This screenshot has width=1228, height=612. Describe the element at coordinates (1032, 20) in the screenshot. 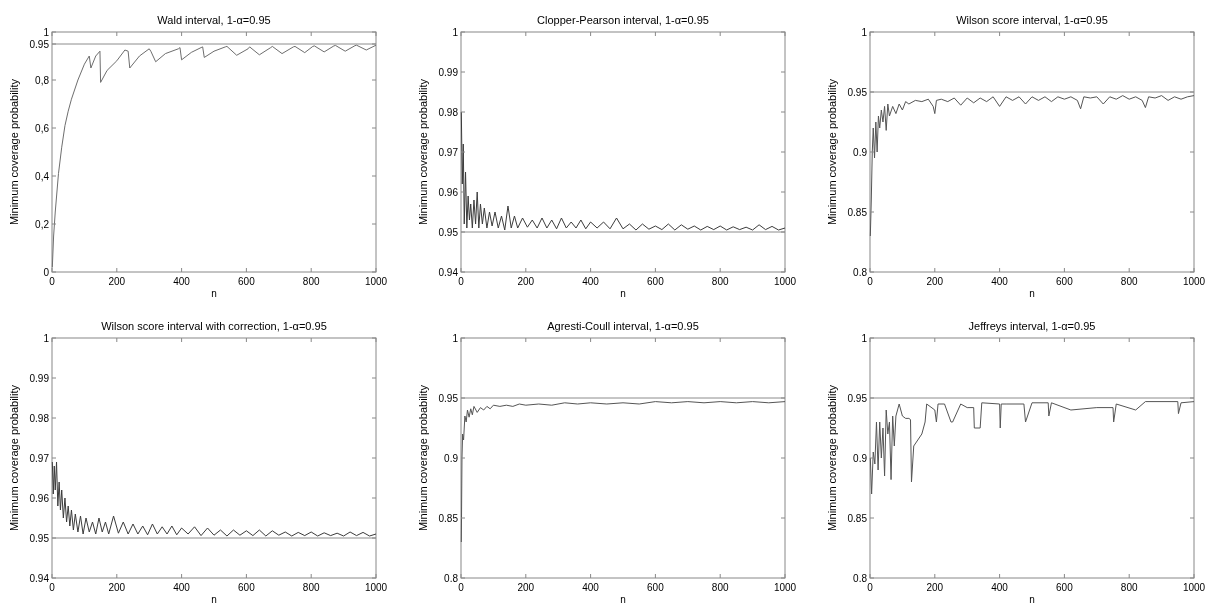

I see `chart-title: Wilson score interval, 1-α=0.95` at that location.